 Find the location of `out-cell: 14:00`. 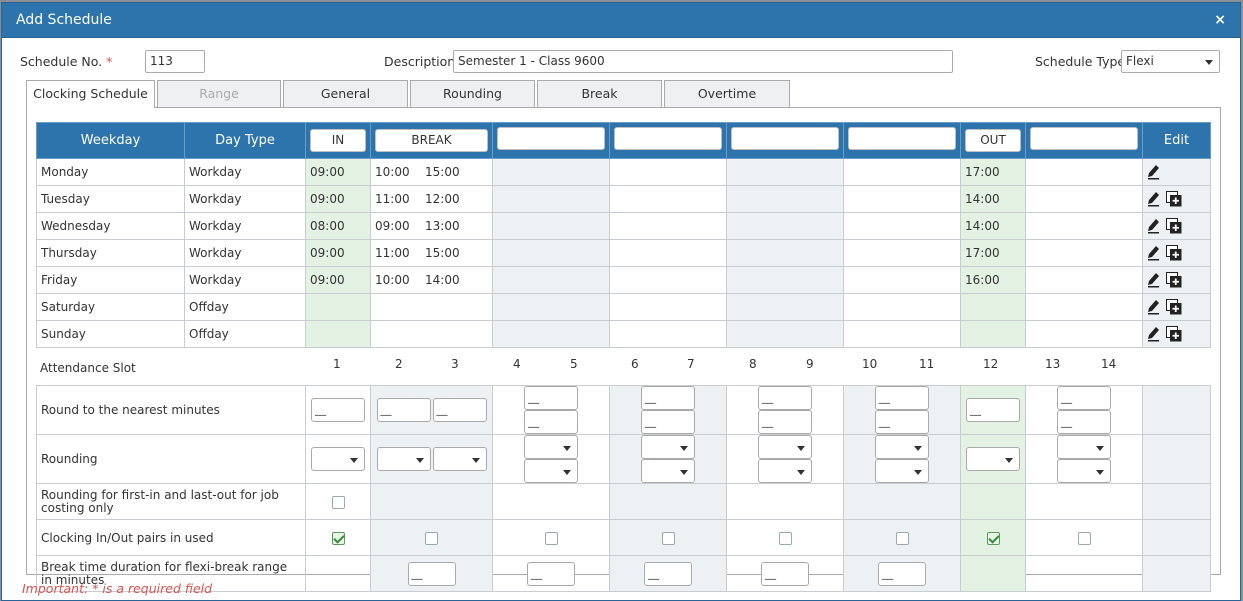

out-cell: 14:00 is located at coordinates (993, 226).